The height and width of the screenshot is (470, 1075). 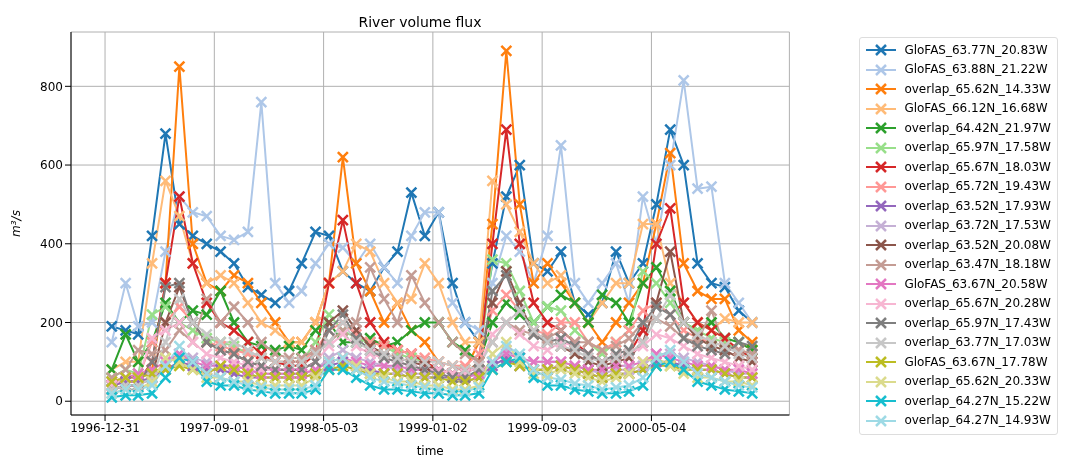 I want to click on legend-label: overlap_65.72N_19.43W, so click(x=977, y=186).